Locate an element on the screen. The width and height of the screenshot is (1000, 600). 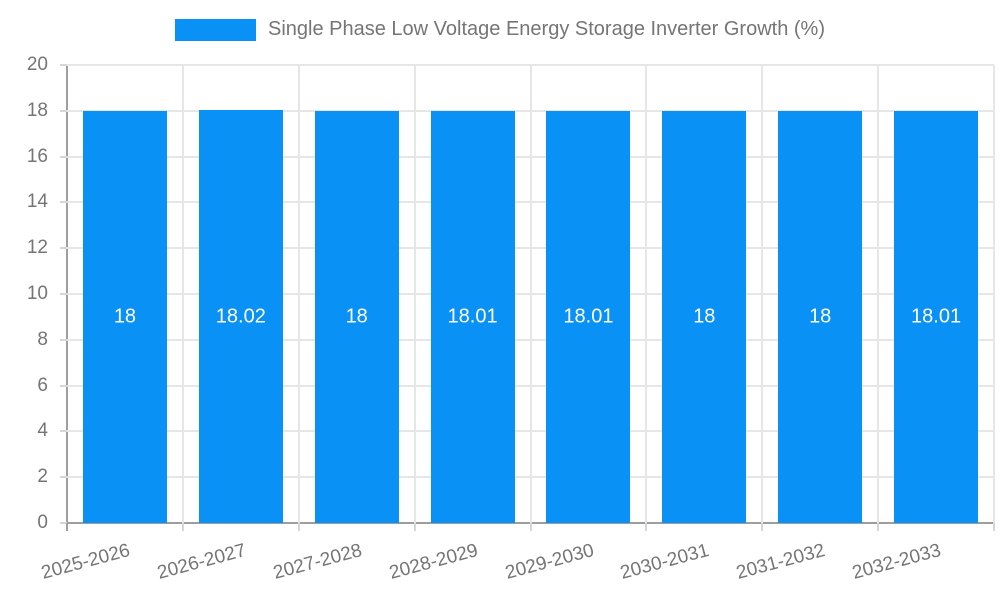
x-tick-label: 2030-2031 is located at coordinates (665, 562).